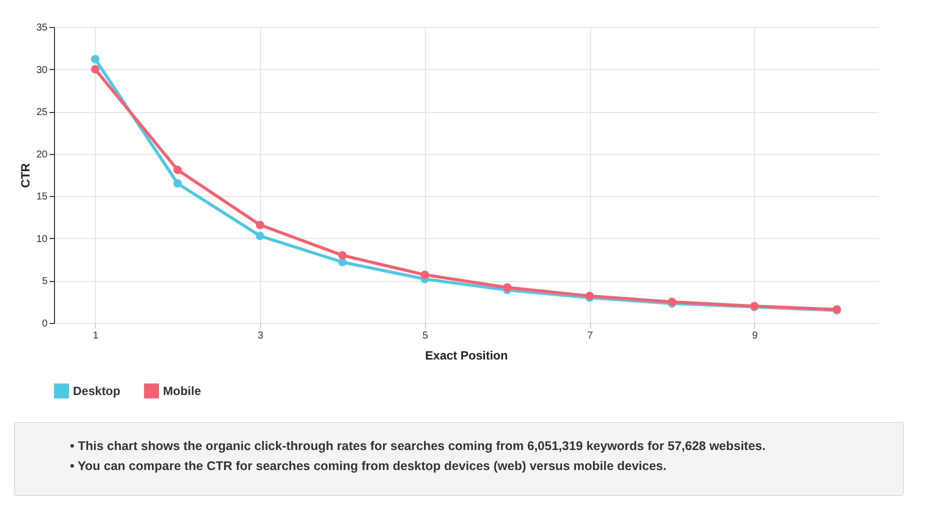 The height and width of the screenshot is (511, 930). Describe the element at coordinates (42, 28) in the screenshot. I see `y-tick-label: 35` at that location.